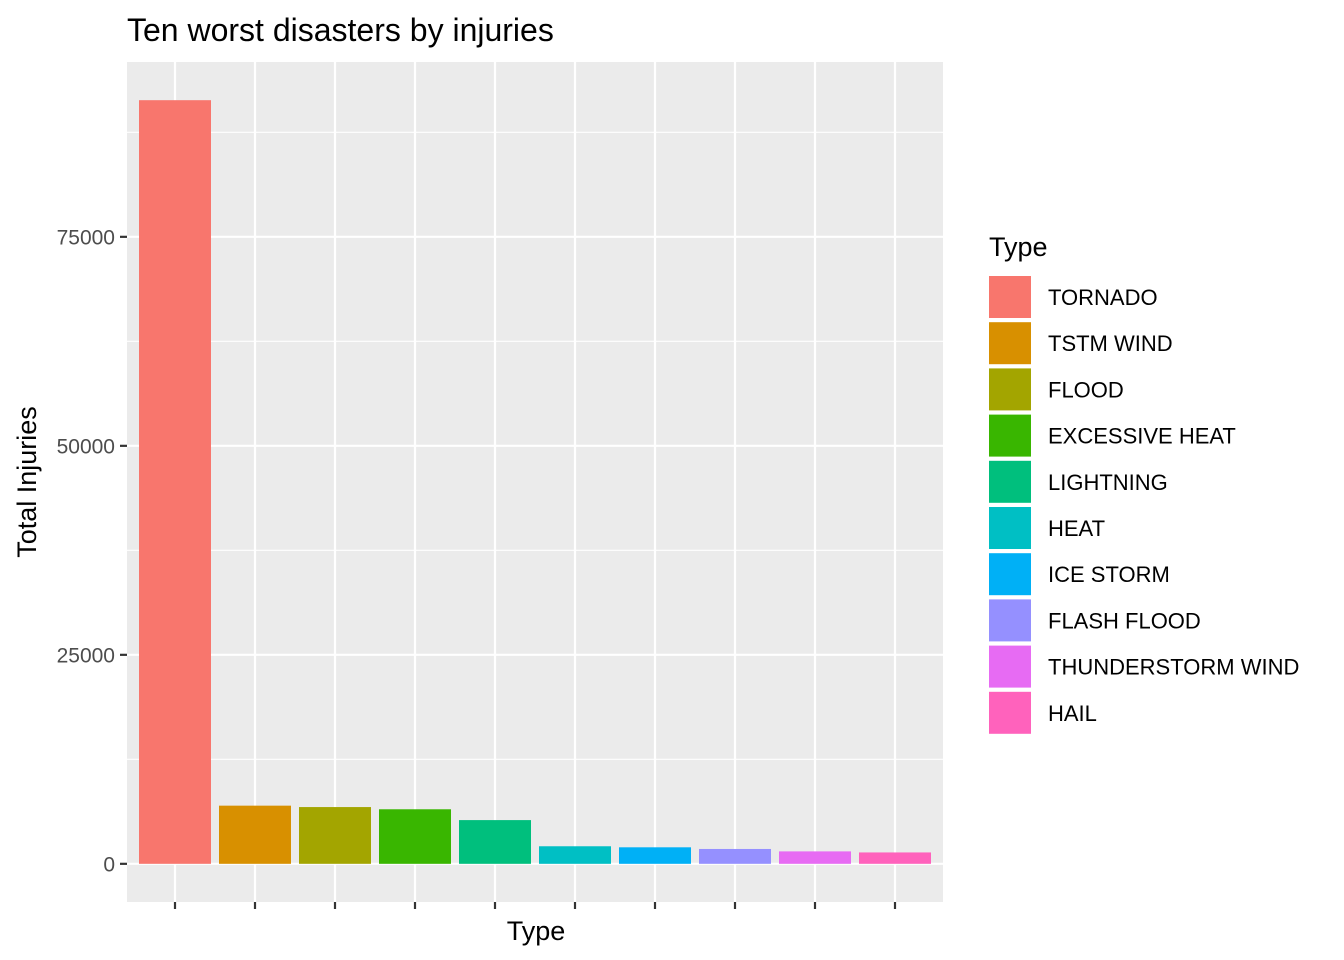 This screenshot has height=960, width=1344. I want to click on legend-key-flash-flood, so click(1010, 620).